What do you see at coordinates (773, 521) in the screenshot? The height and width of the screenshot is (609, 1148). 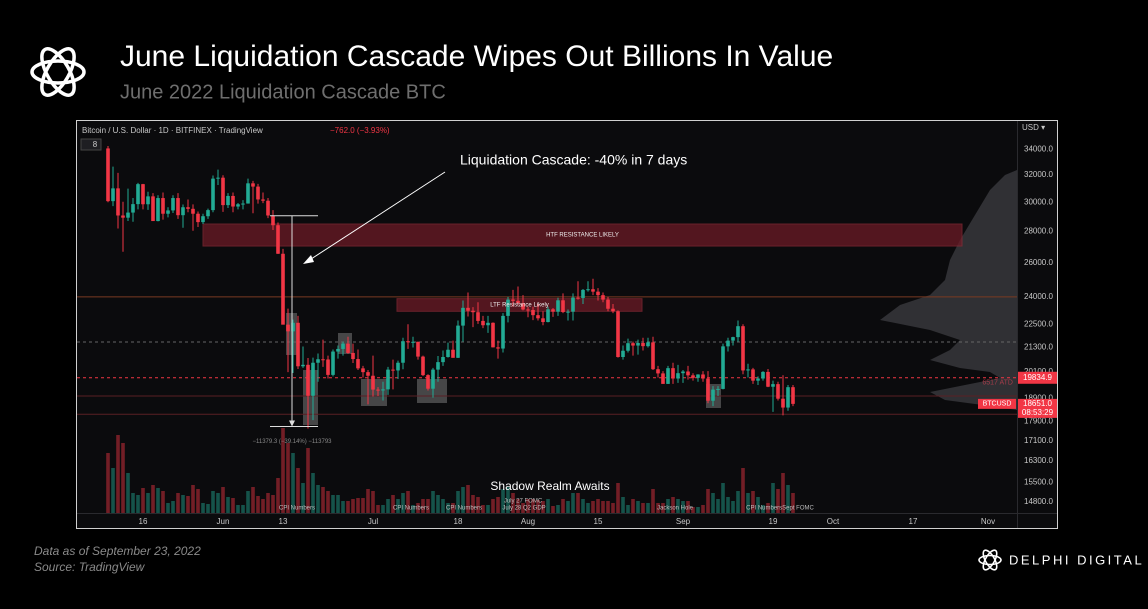 I see `x-tick-label: 19` at bounding box center [773, 521].